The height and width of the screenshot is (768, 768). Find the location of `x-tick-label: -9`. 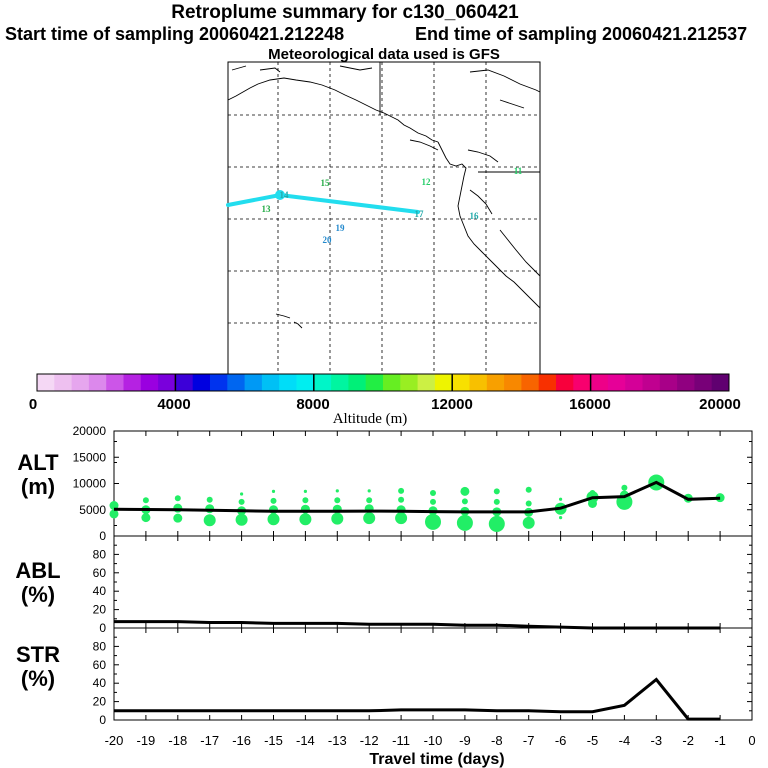

x-tick-label: -9 is located at coordinates (465, 740).